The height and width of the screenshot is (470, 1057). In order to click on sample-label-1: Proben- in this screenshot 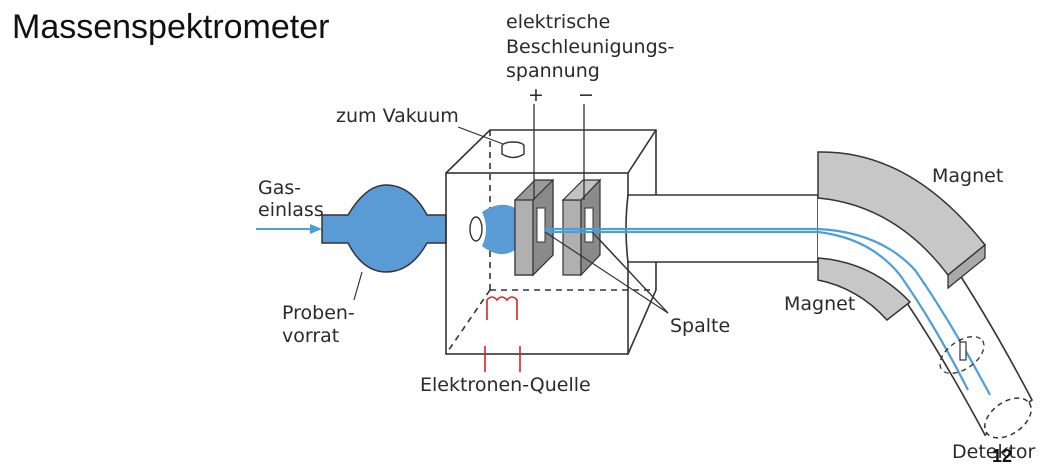, I will do `click(318, 313)`.